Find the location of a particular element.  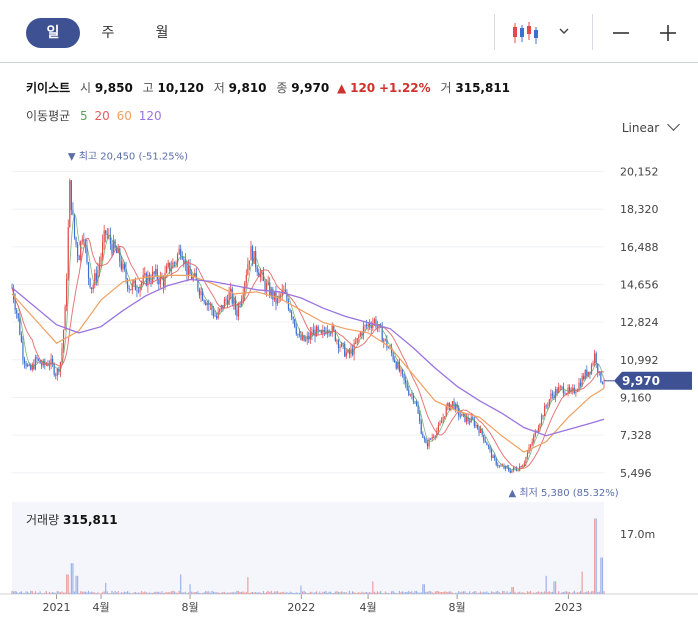

tab-monthly: 월 is located at coordinates (162, 33).